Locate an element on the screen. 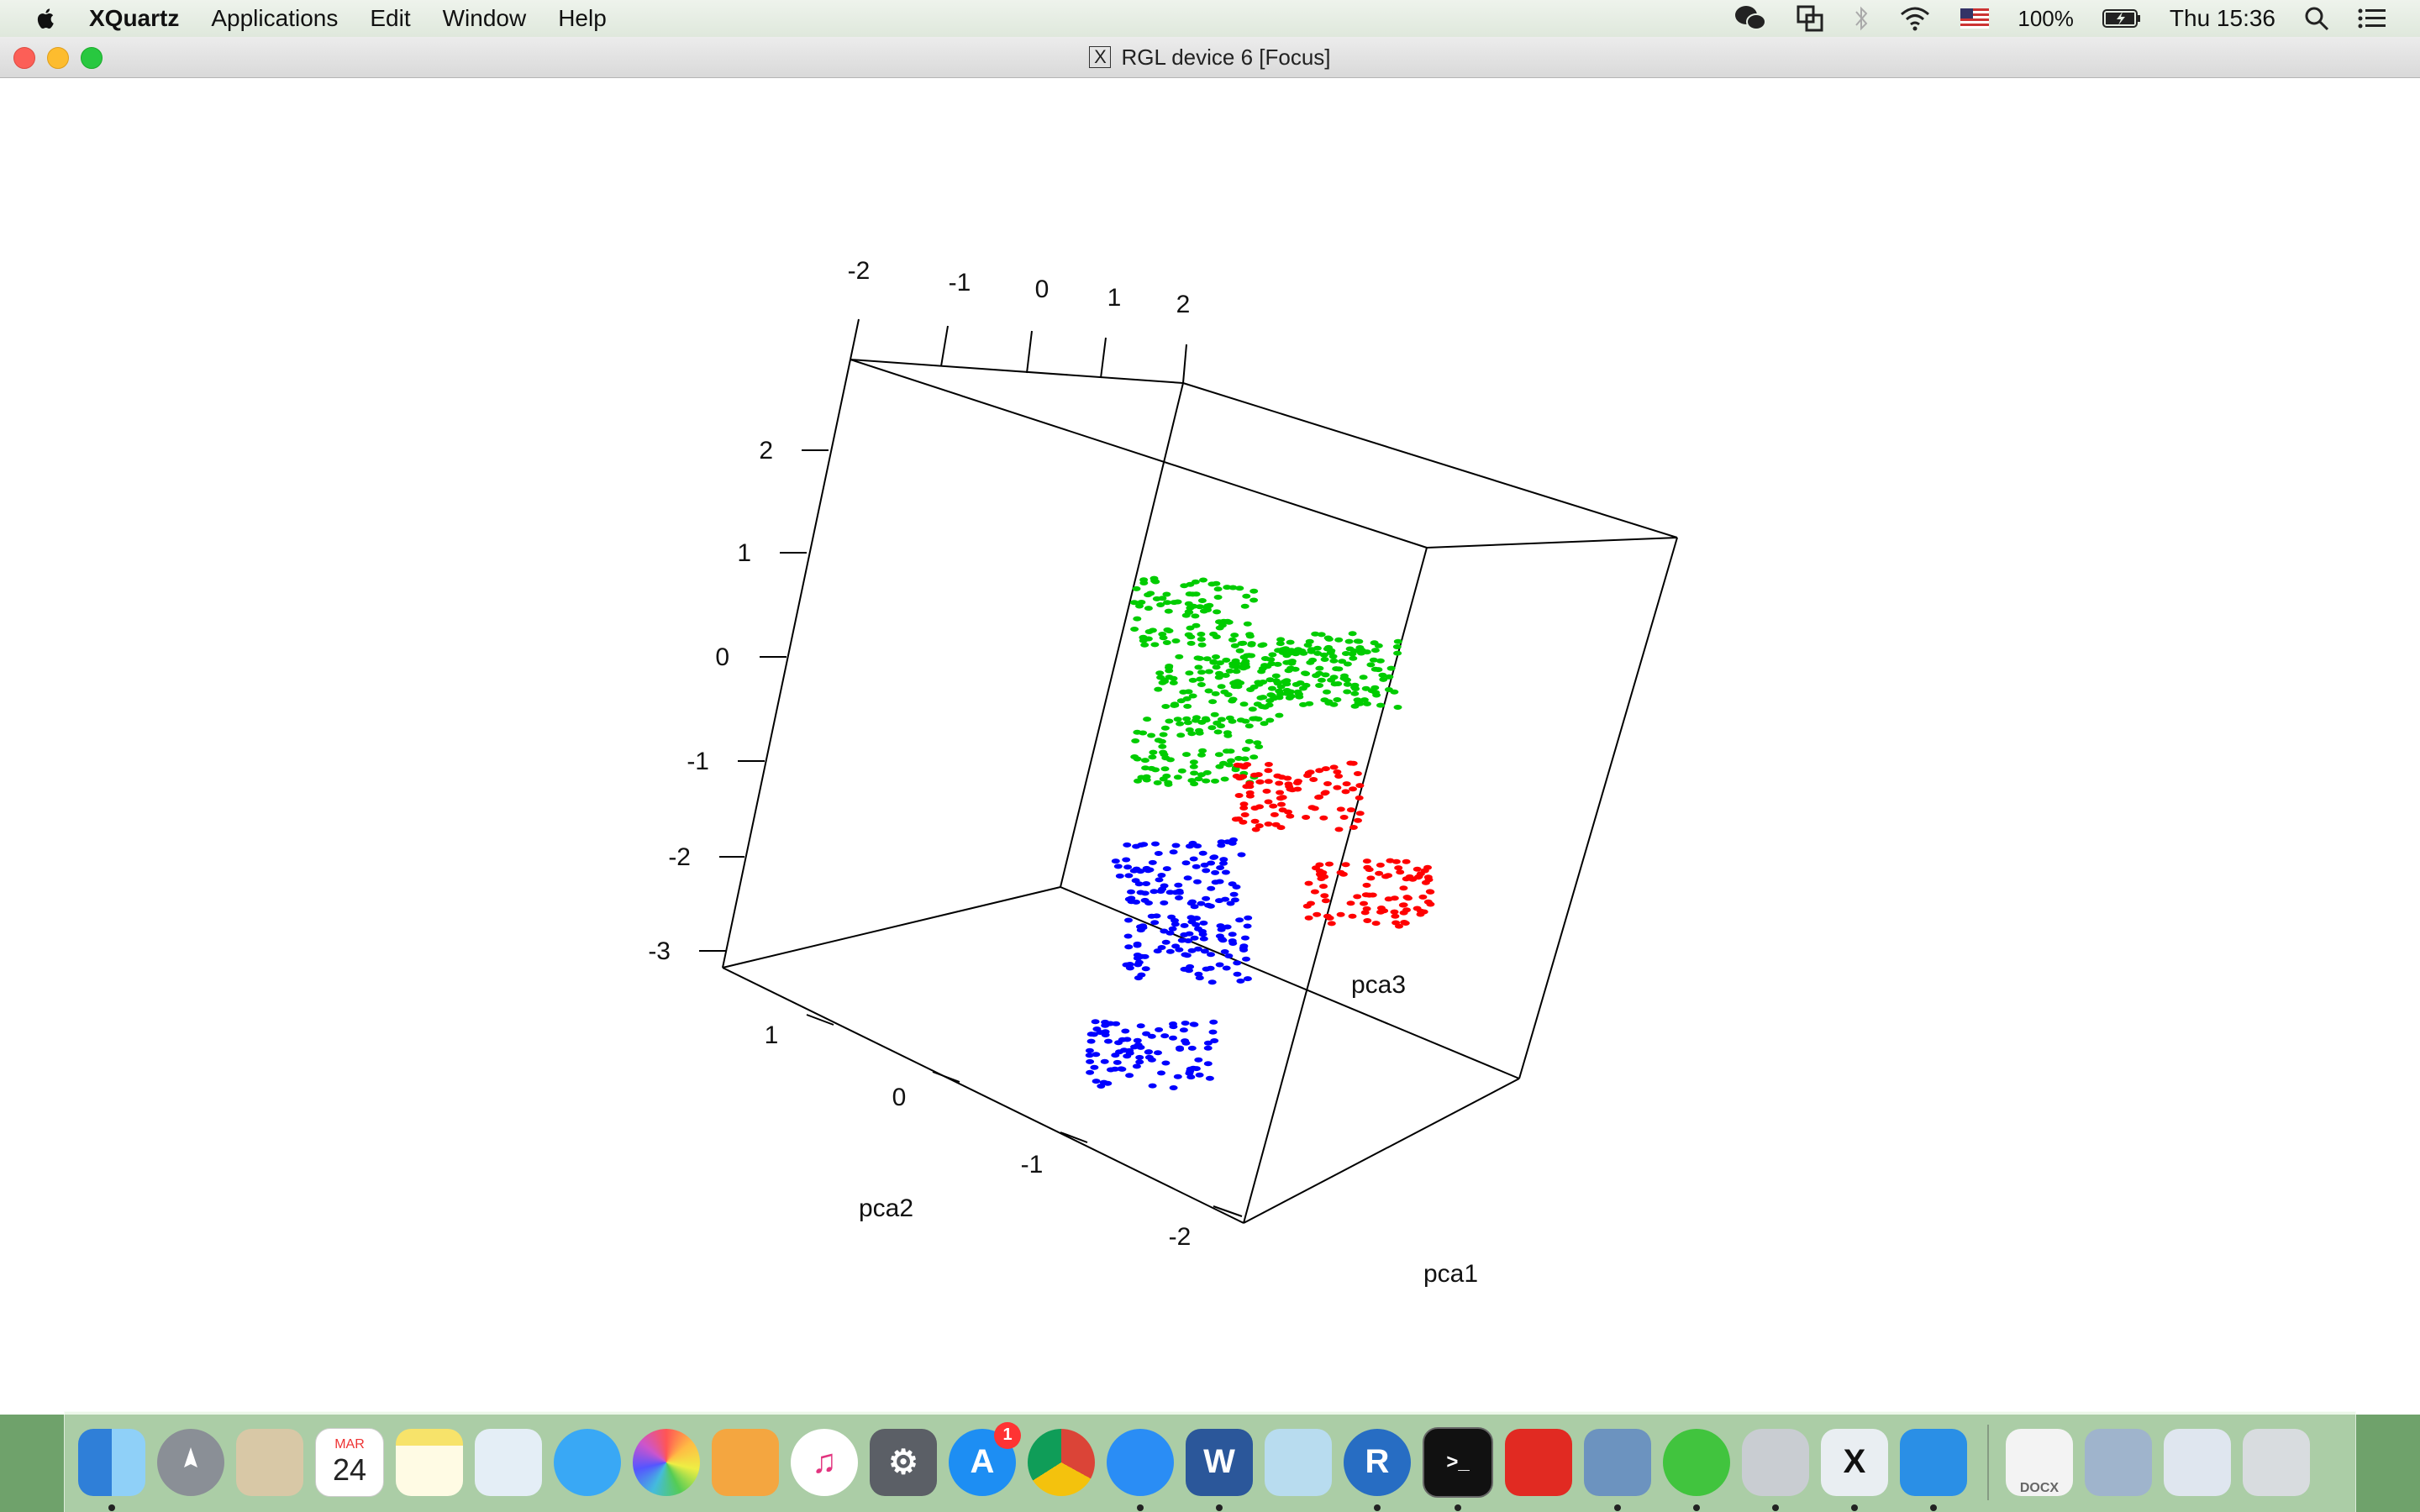  terminal-icon: >_ is located at coordinates (1458, 1468).